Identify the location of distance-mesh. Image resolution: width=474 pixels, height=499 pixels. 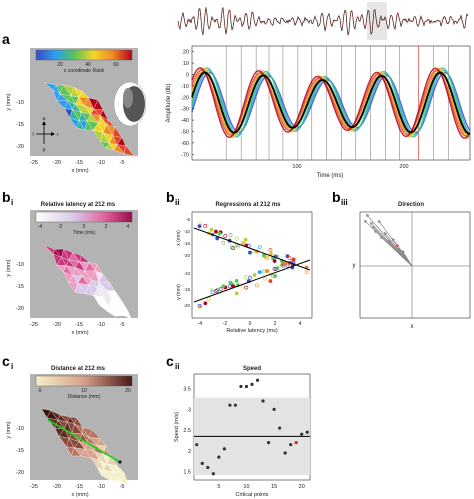
(85, 446).